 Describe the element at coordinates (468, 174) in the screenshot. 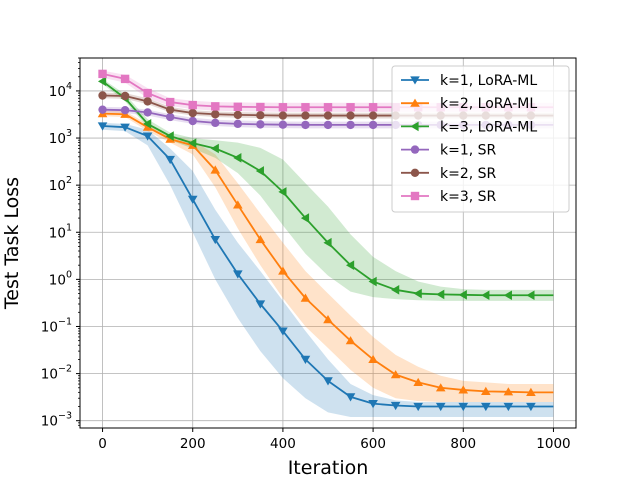

I see `legend-label: k=2, SR` at that location.